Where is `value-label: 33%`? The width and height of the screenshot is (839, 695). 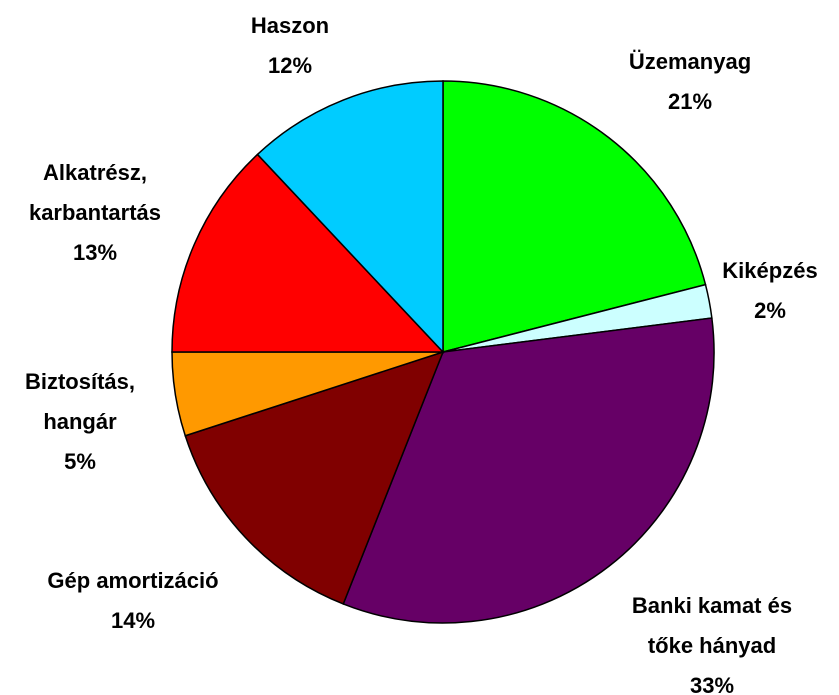 value-label: 33% is located at coordinates (712, 684).